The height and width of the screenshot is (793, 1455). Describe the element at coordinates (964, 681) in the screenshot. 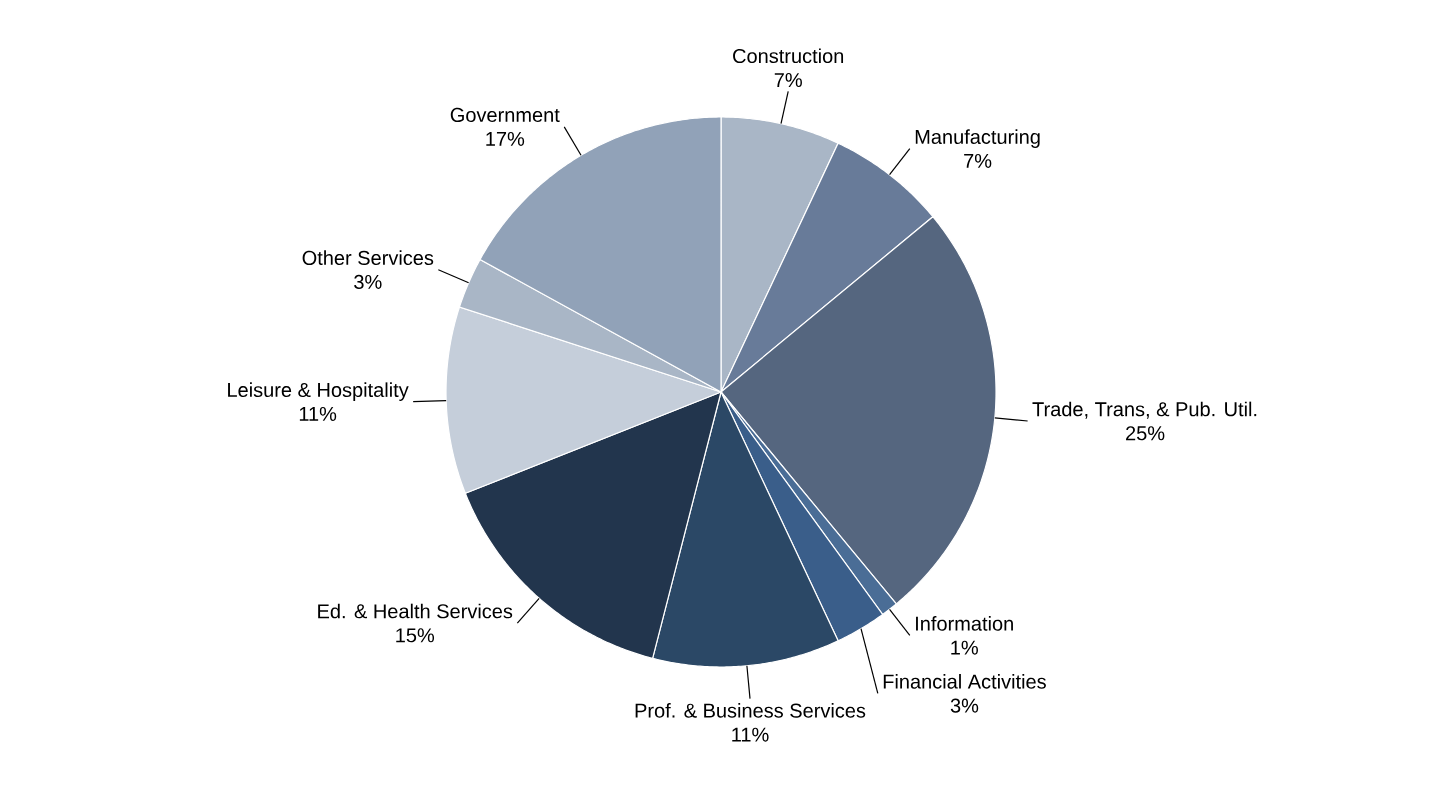

I see `slice-label: Financial Activities` at that location.